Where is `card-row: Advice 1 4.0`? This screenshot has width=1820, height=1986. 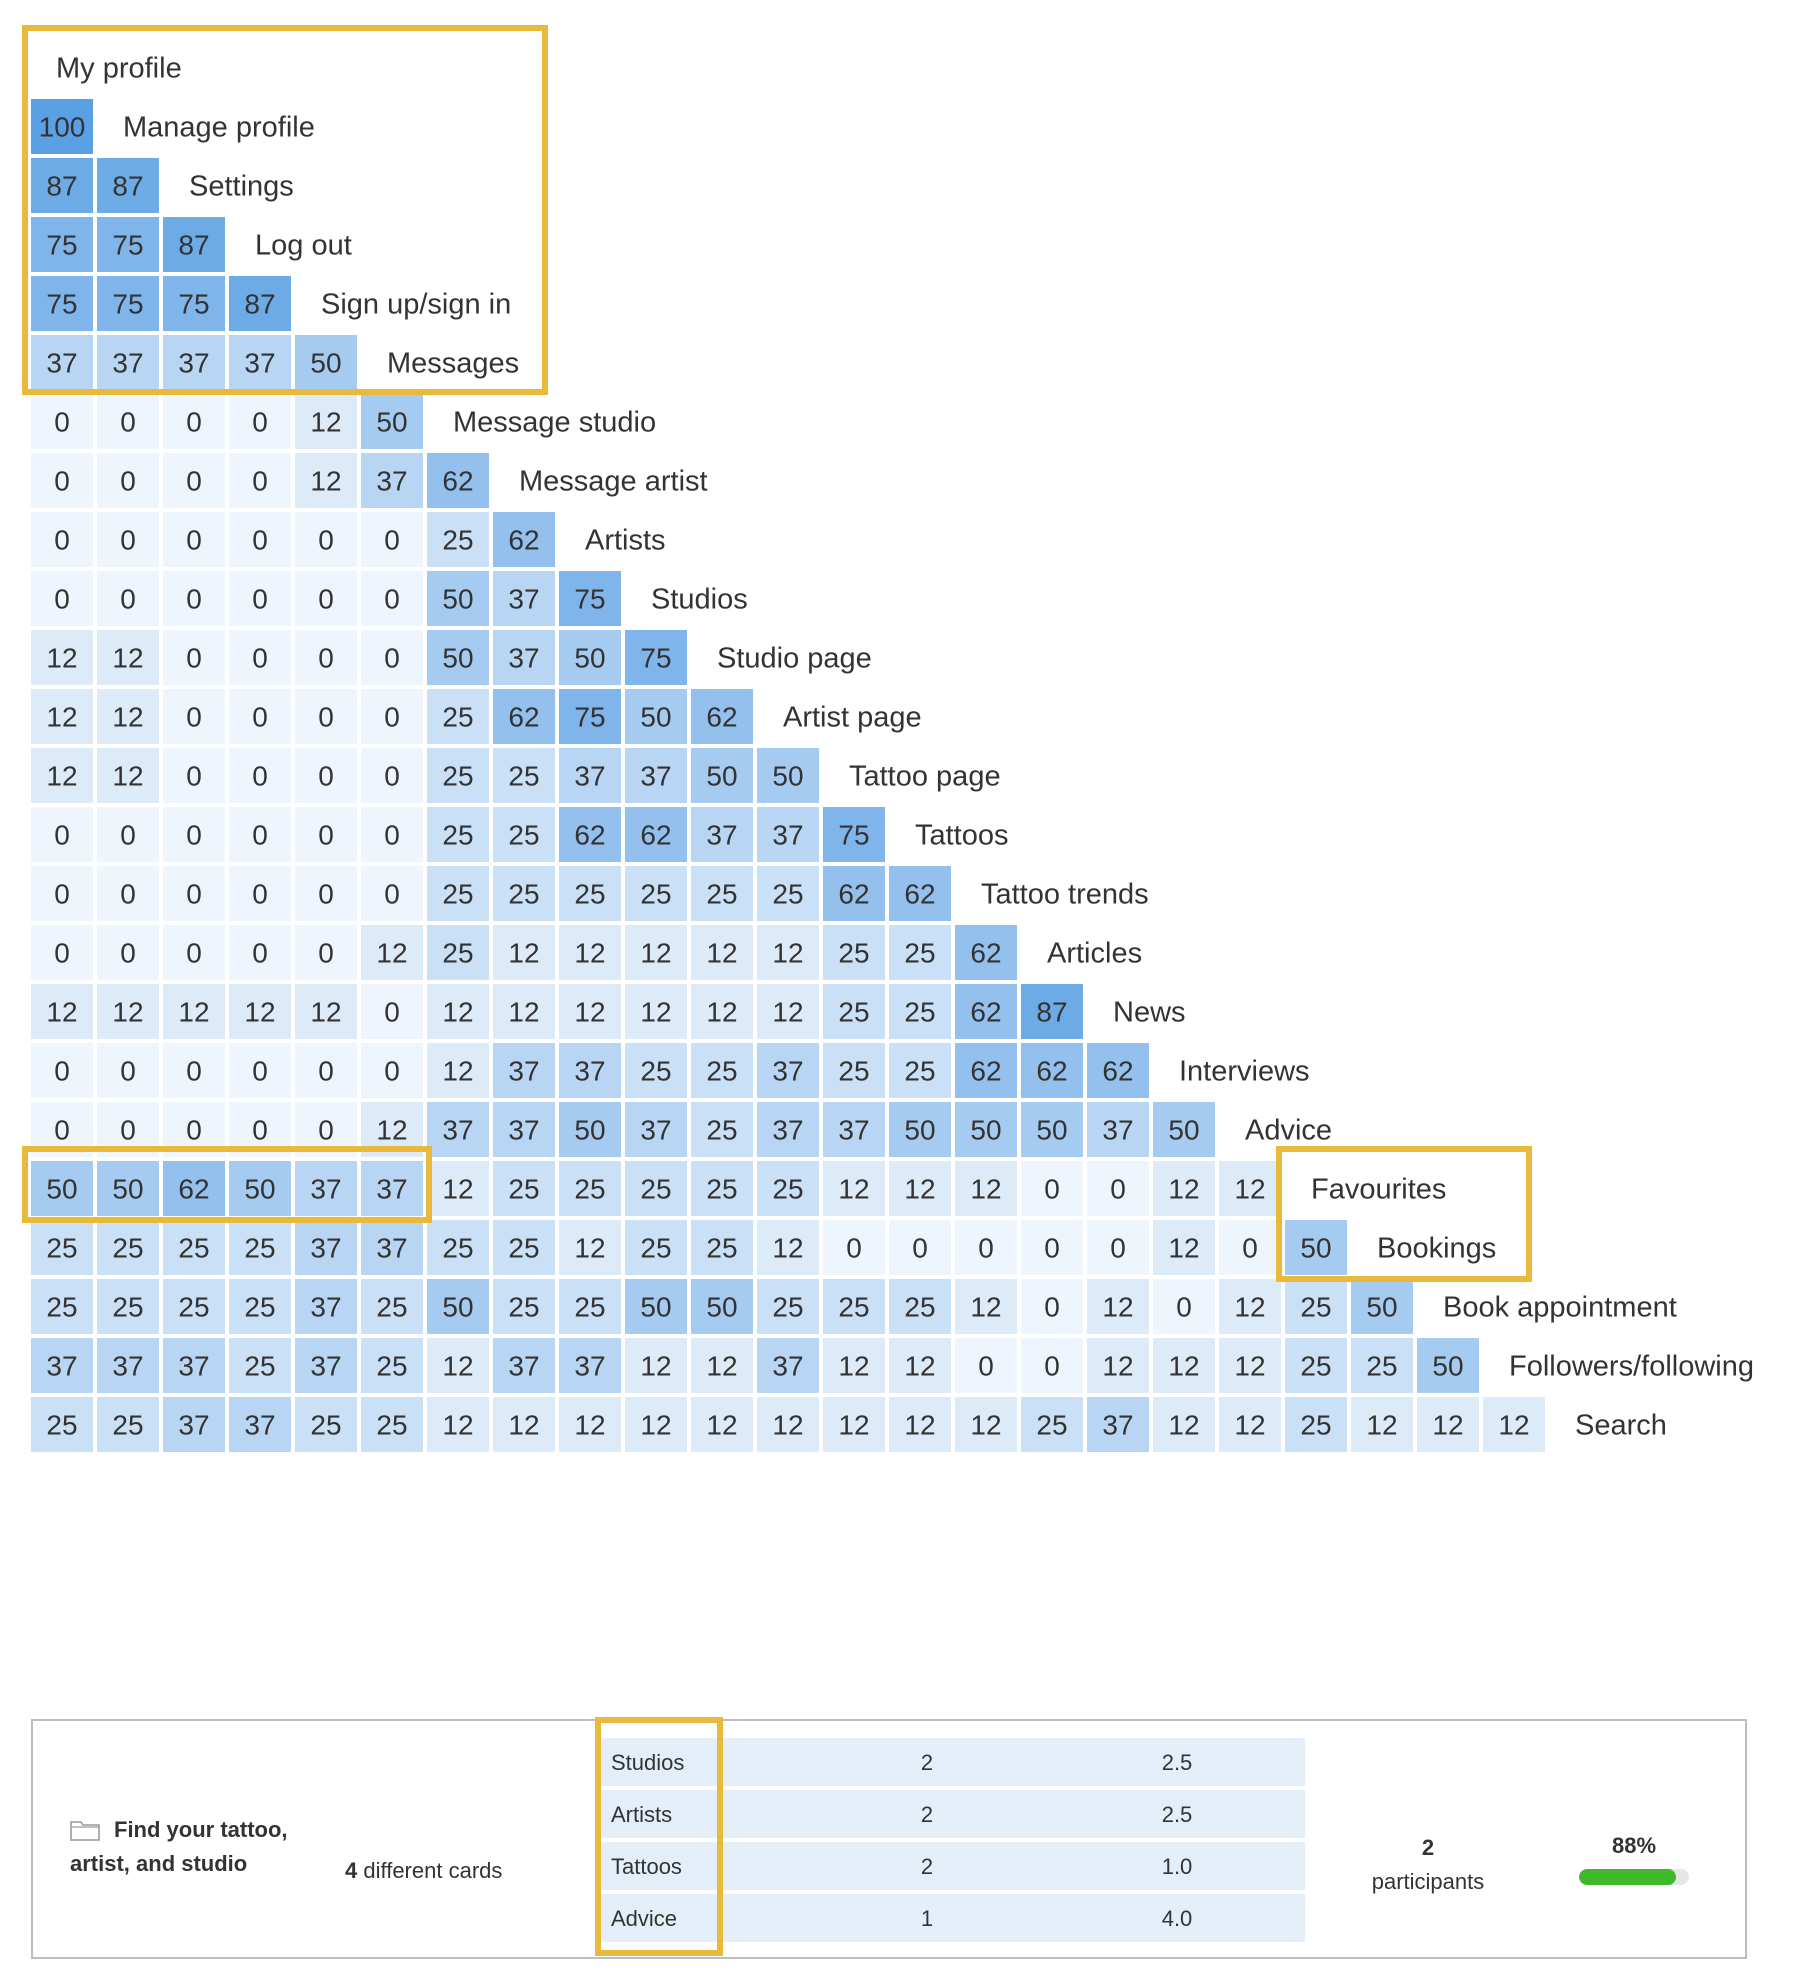 card-row: Advice 1 4.0 is located at coordinates (951, 1918).